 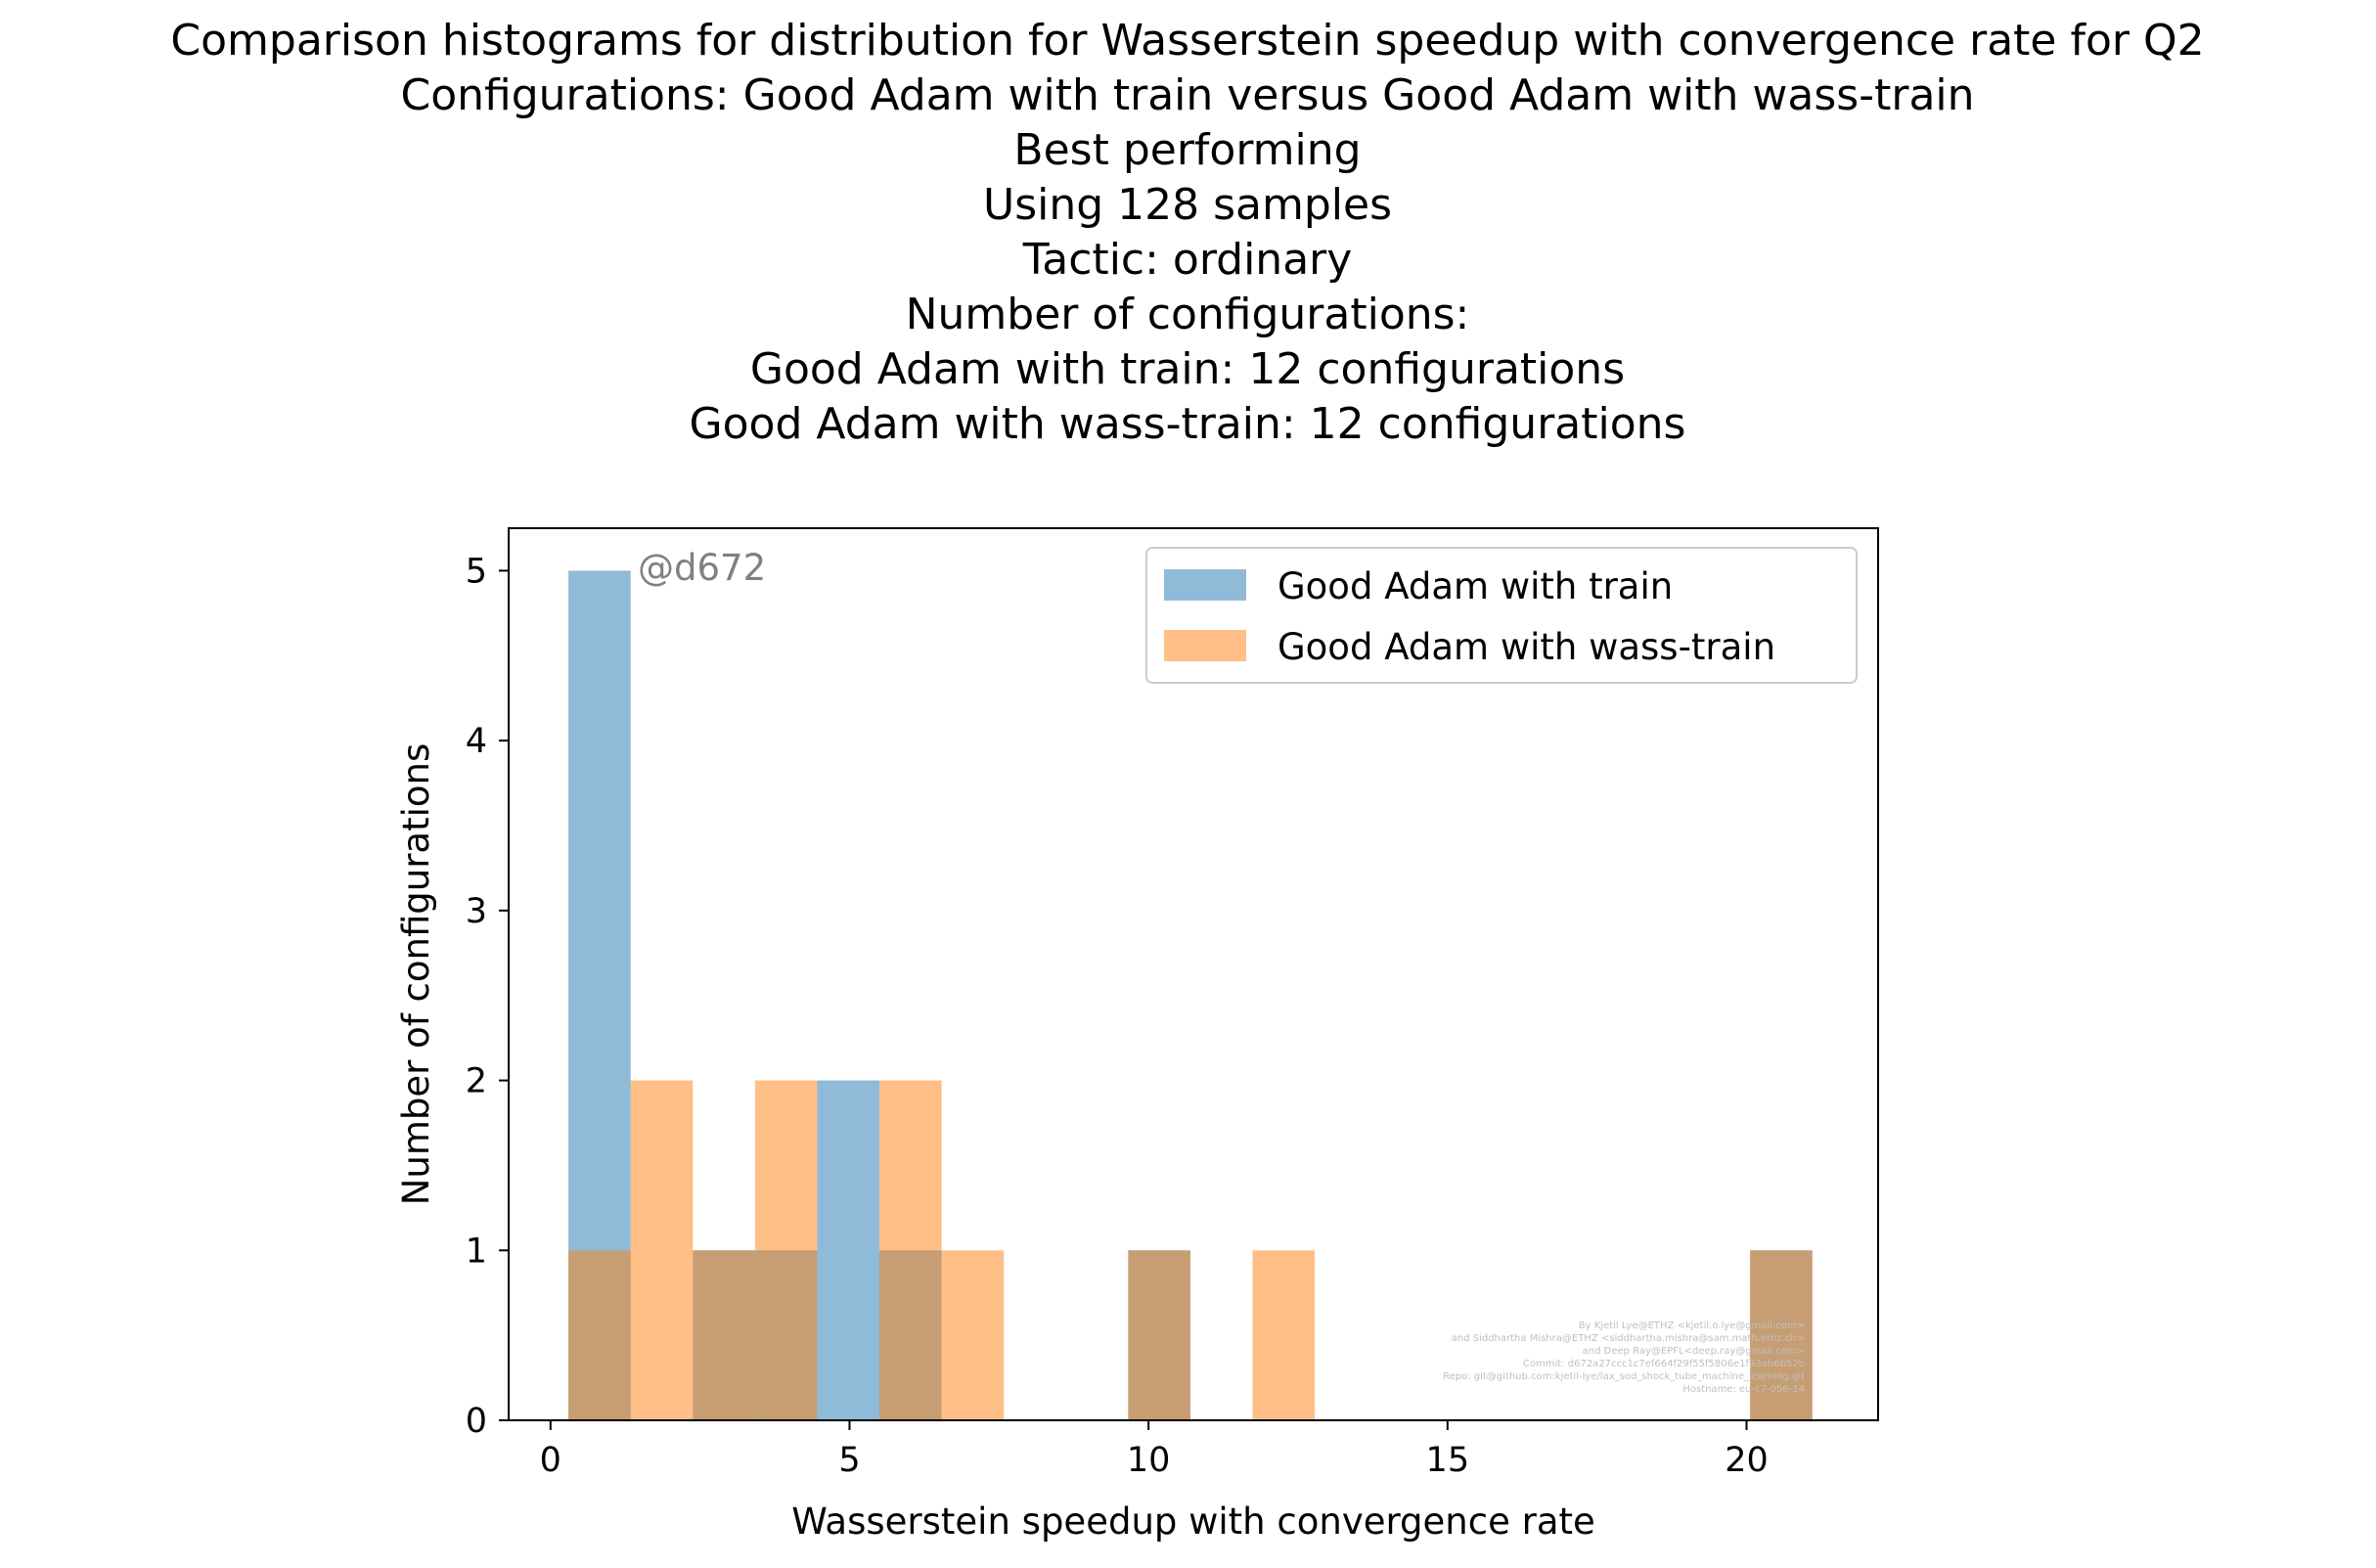 I want to click on y-tick-label: 0, so click(x=476, y=1421).